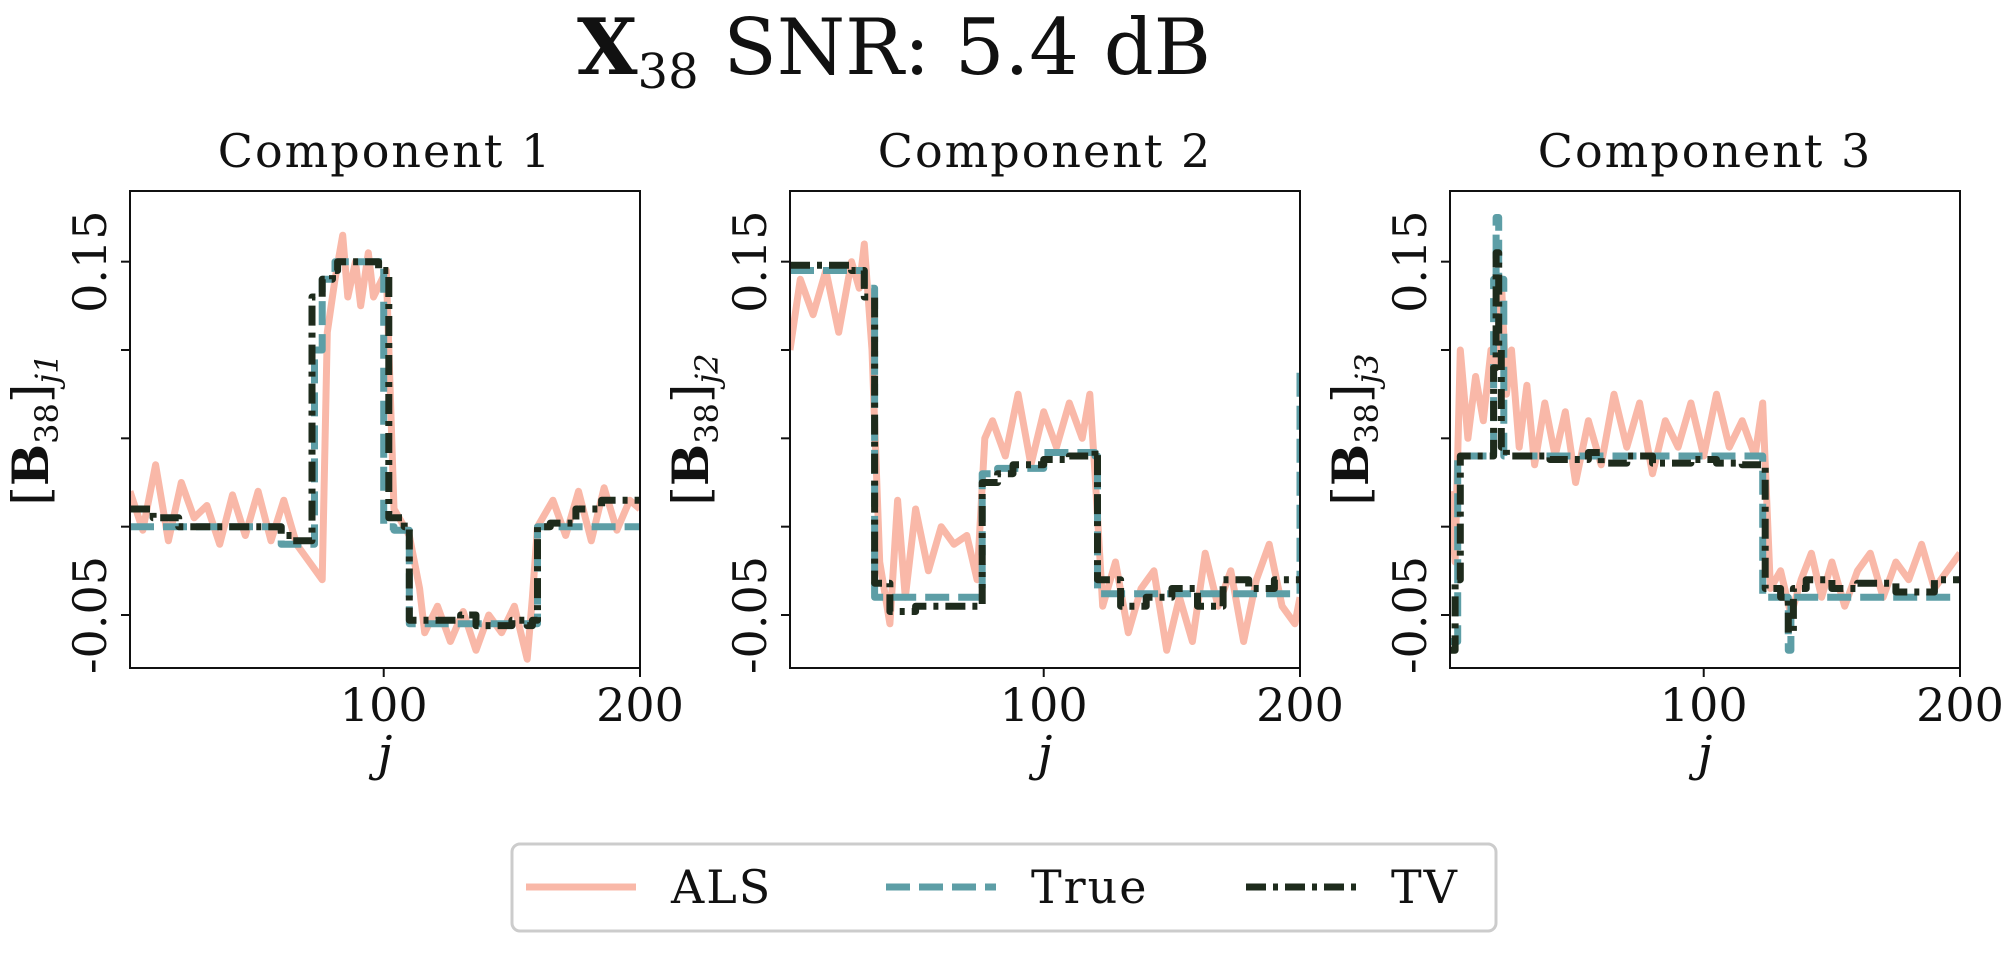  I want to click on legend-frame, so click(1004, 887).